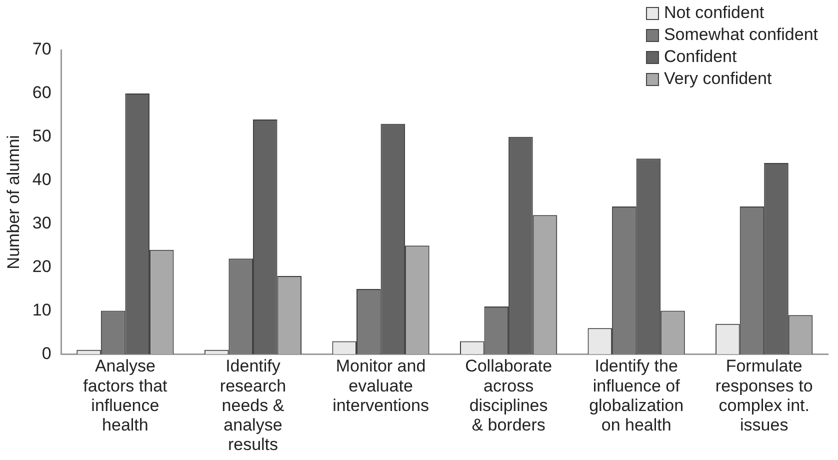 Image resolution: width=838 pixels, height=460 pixels. Describe the element at coordinates (253, 405) in the screenshot. I see `x-tick-label: Identify research needs & analyse results` at that location.